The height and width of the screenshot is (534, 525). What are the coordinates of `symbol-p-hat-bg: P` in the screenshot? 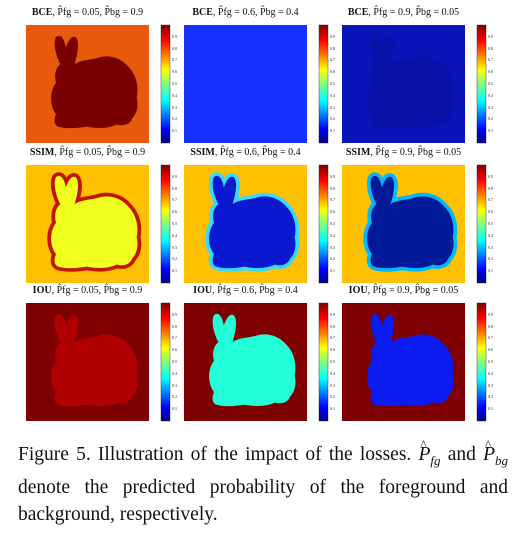 It's located at (489, 449).